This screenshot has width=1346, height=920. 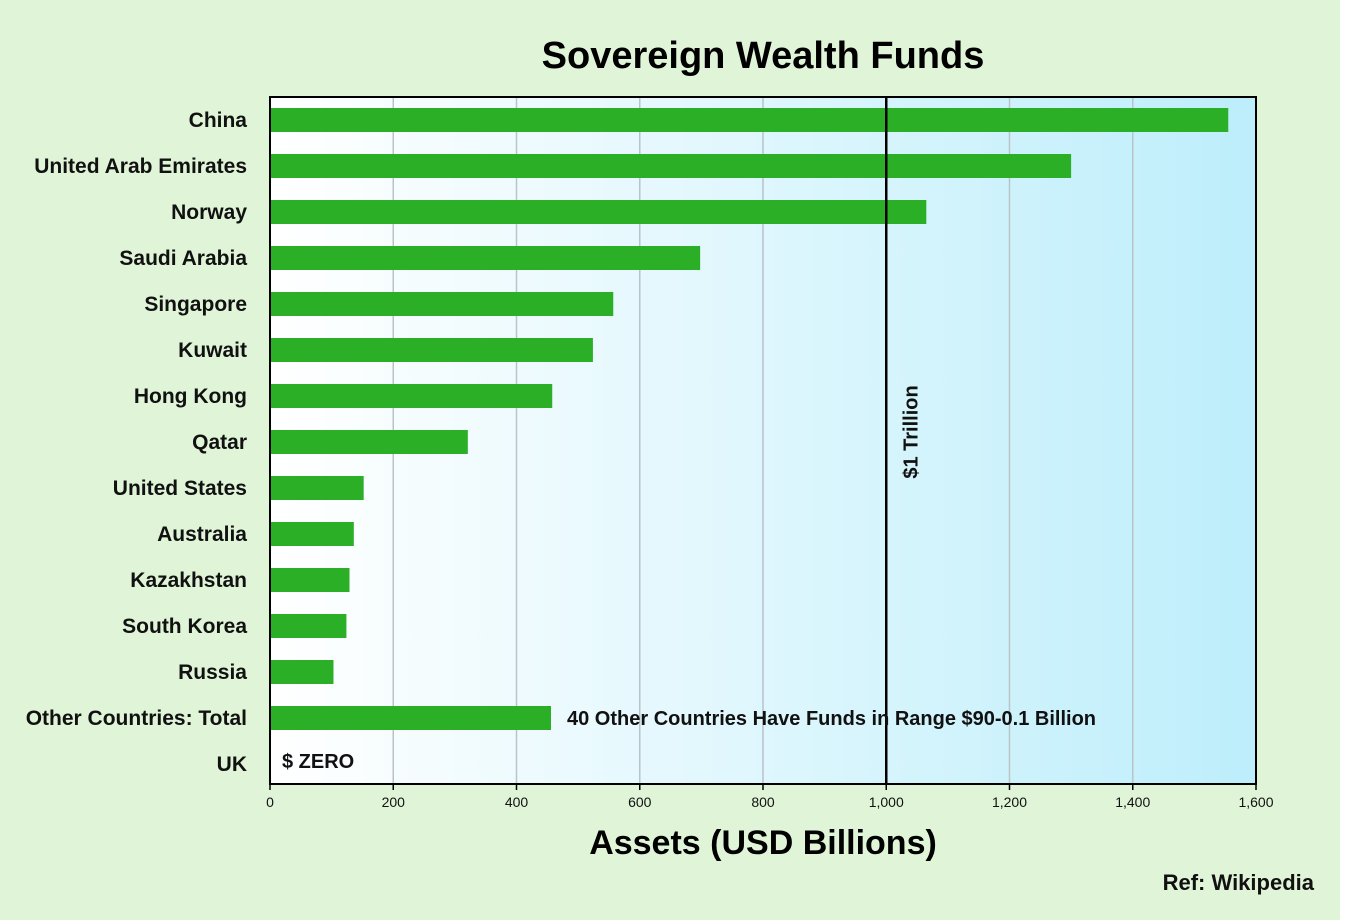 I want to click on x-tick-label: 0, so click(x=270, y=802).